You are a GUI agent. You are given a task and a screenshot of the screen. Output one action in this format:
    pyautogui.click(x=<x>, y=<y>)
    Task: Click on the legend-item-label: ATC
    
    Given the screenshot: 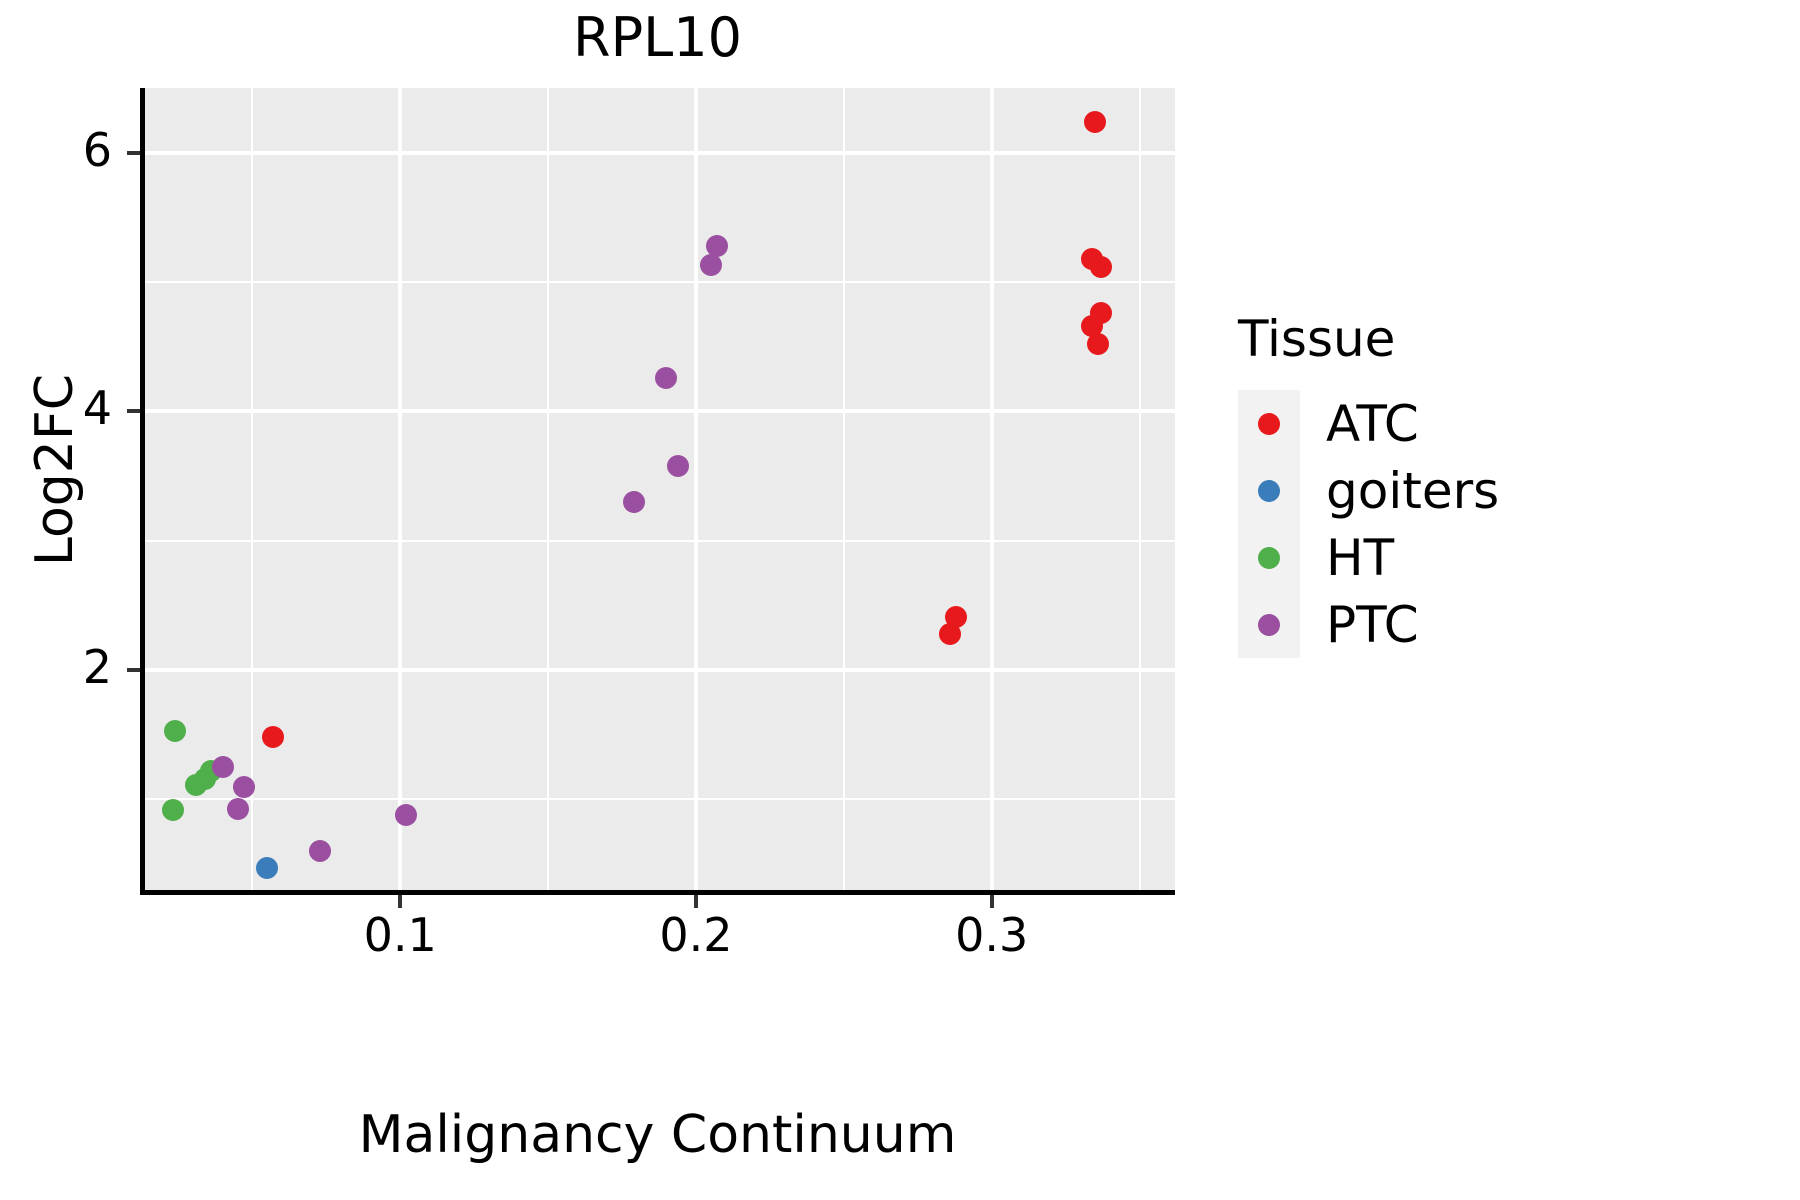 What is the action you would take?
    pyautogui.click(x=1372, y=423)
    